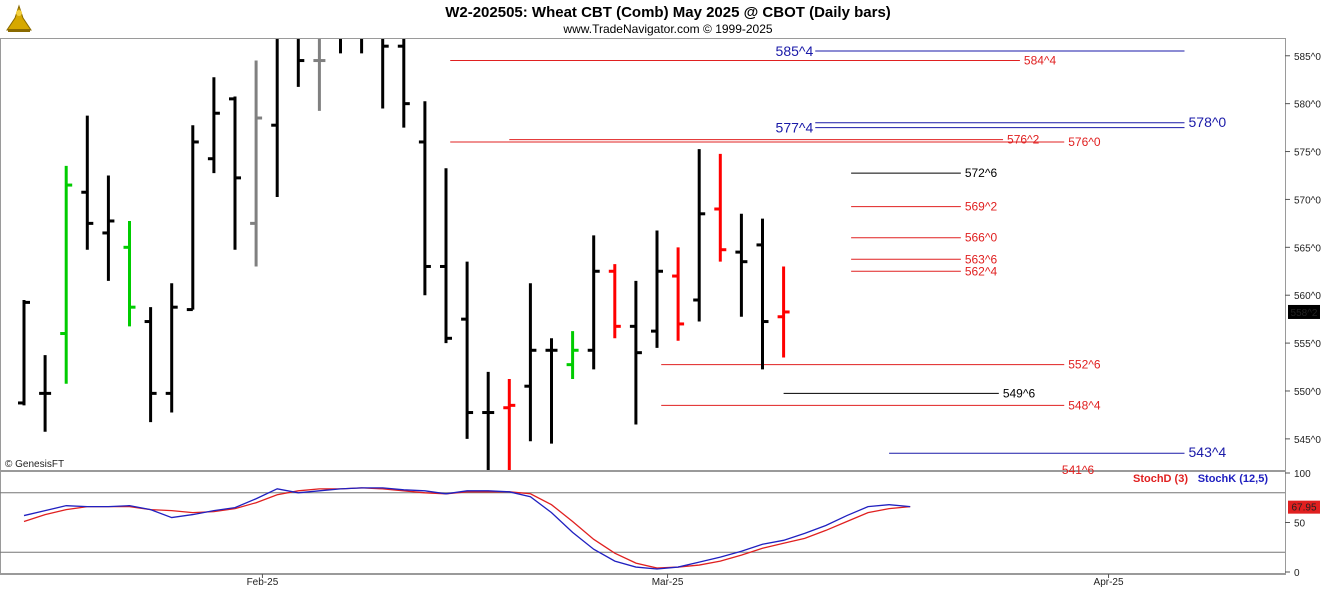  I want to click on x-tick-label: Feb-25, so click(263, 582).